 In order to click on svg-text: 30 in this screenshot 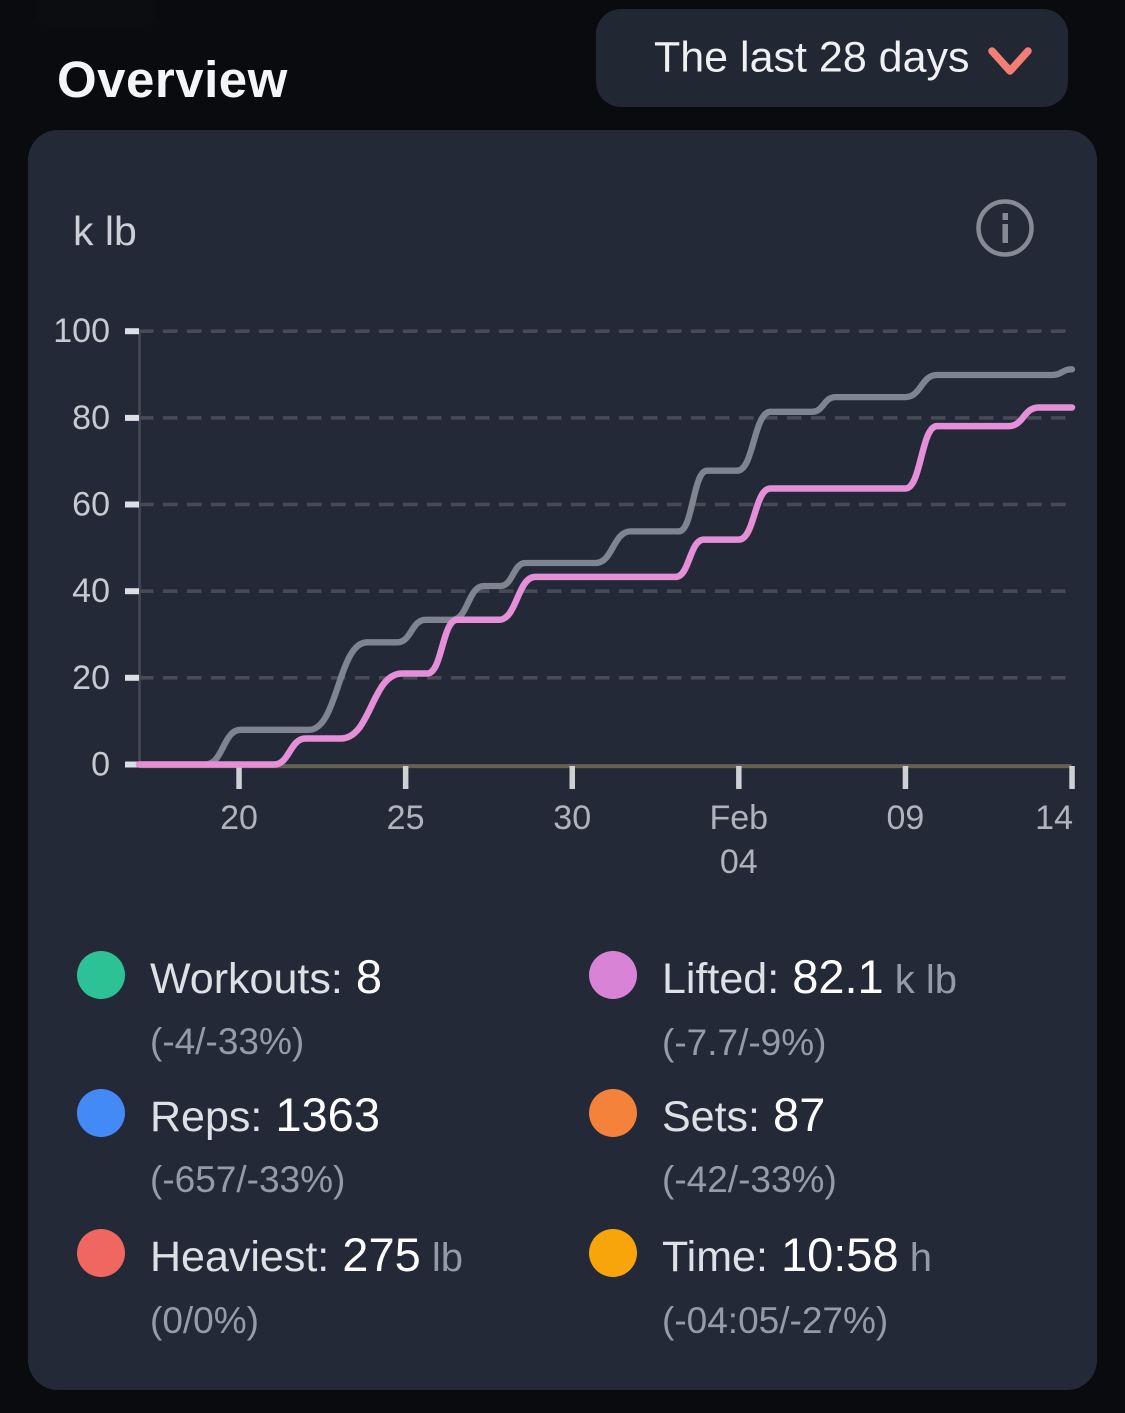, I will do `click(572, 818)`.